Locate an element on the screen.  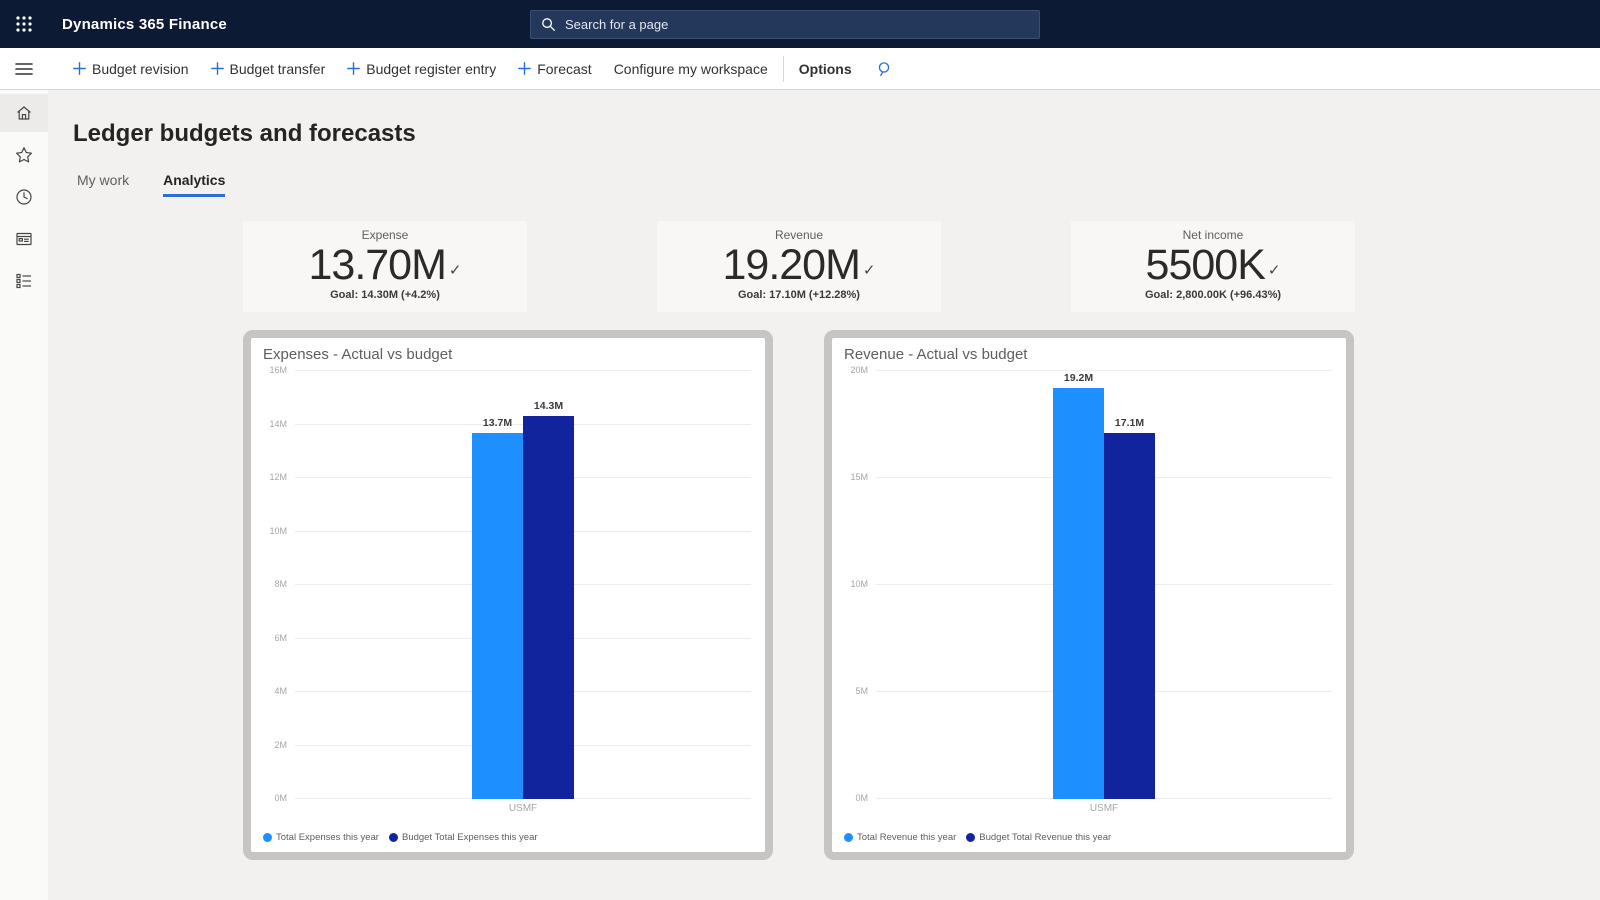
button-label: Options is located at coordinates (825, 68).